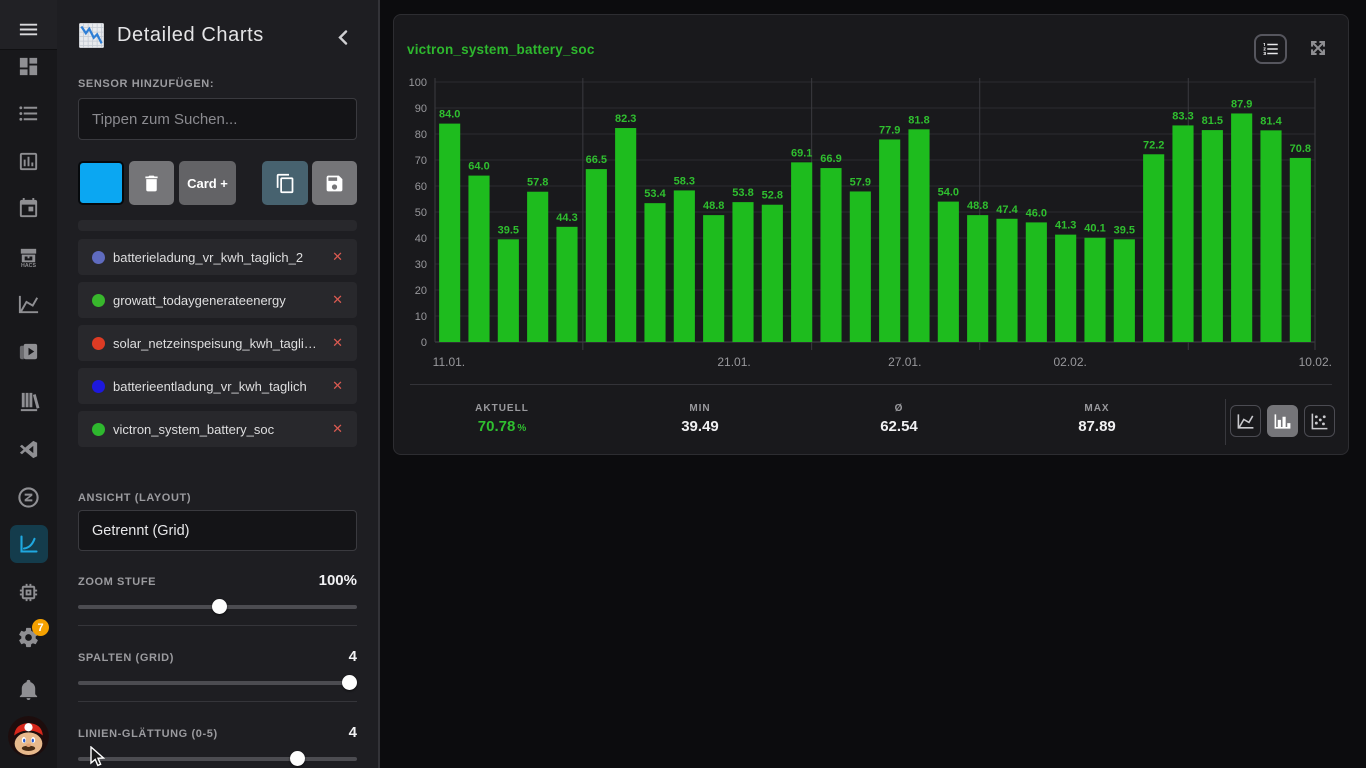  Describe the element at coordinates (1245, 421) in the screenshot. I see `chart-type-line-button` at that location.